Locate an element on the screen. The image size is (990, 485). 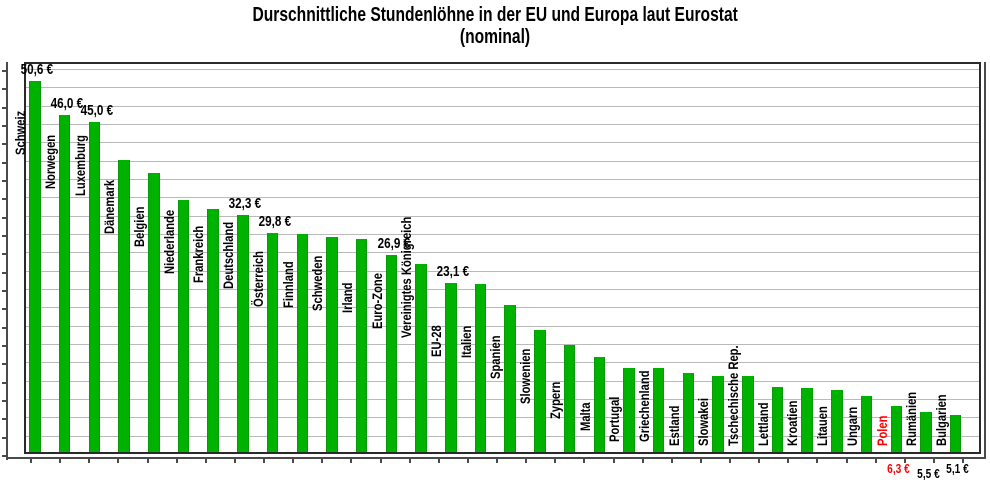
bar-Litauen is located at coordinates (837, 420).